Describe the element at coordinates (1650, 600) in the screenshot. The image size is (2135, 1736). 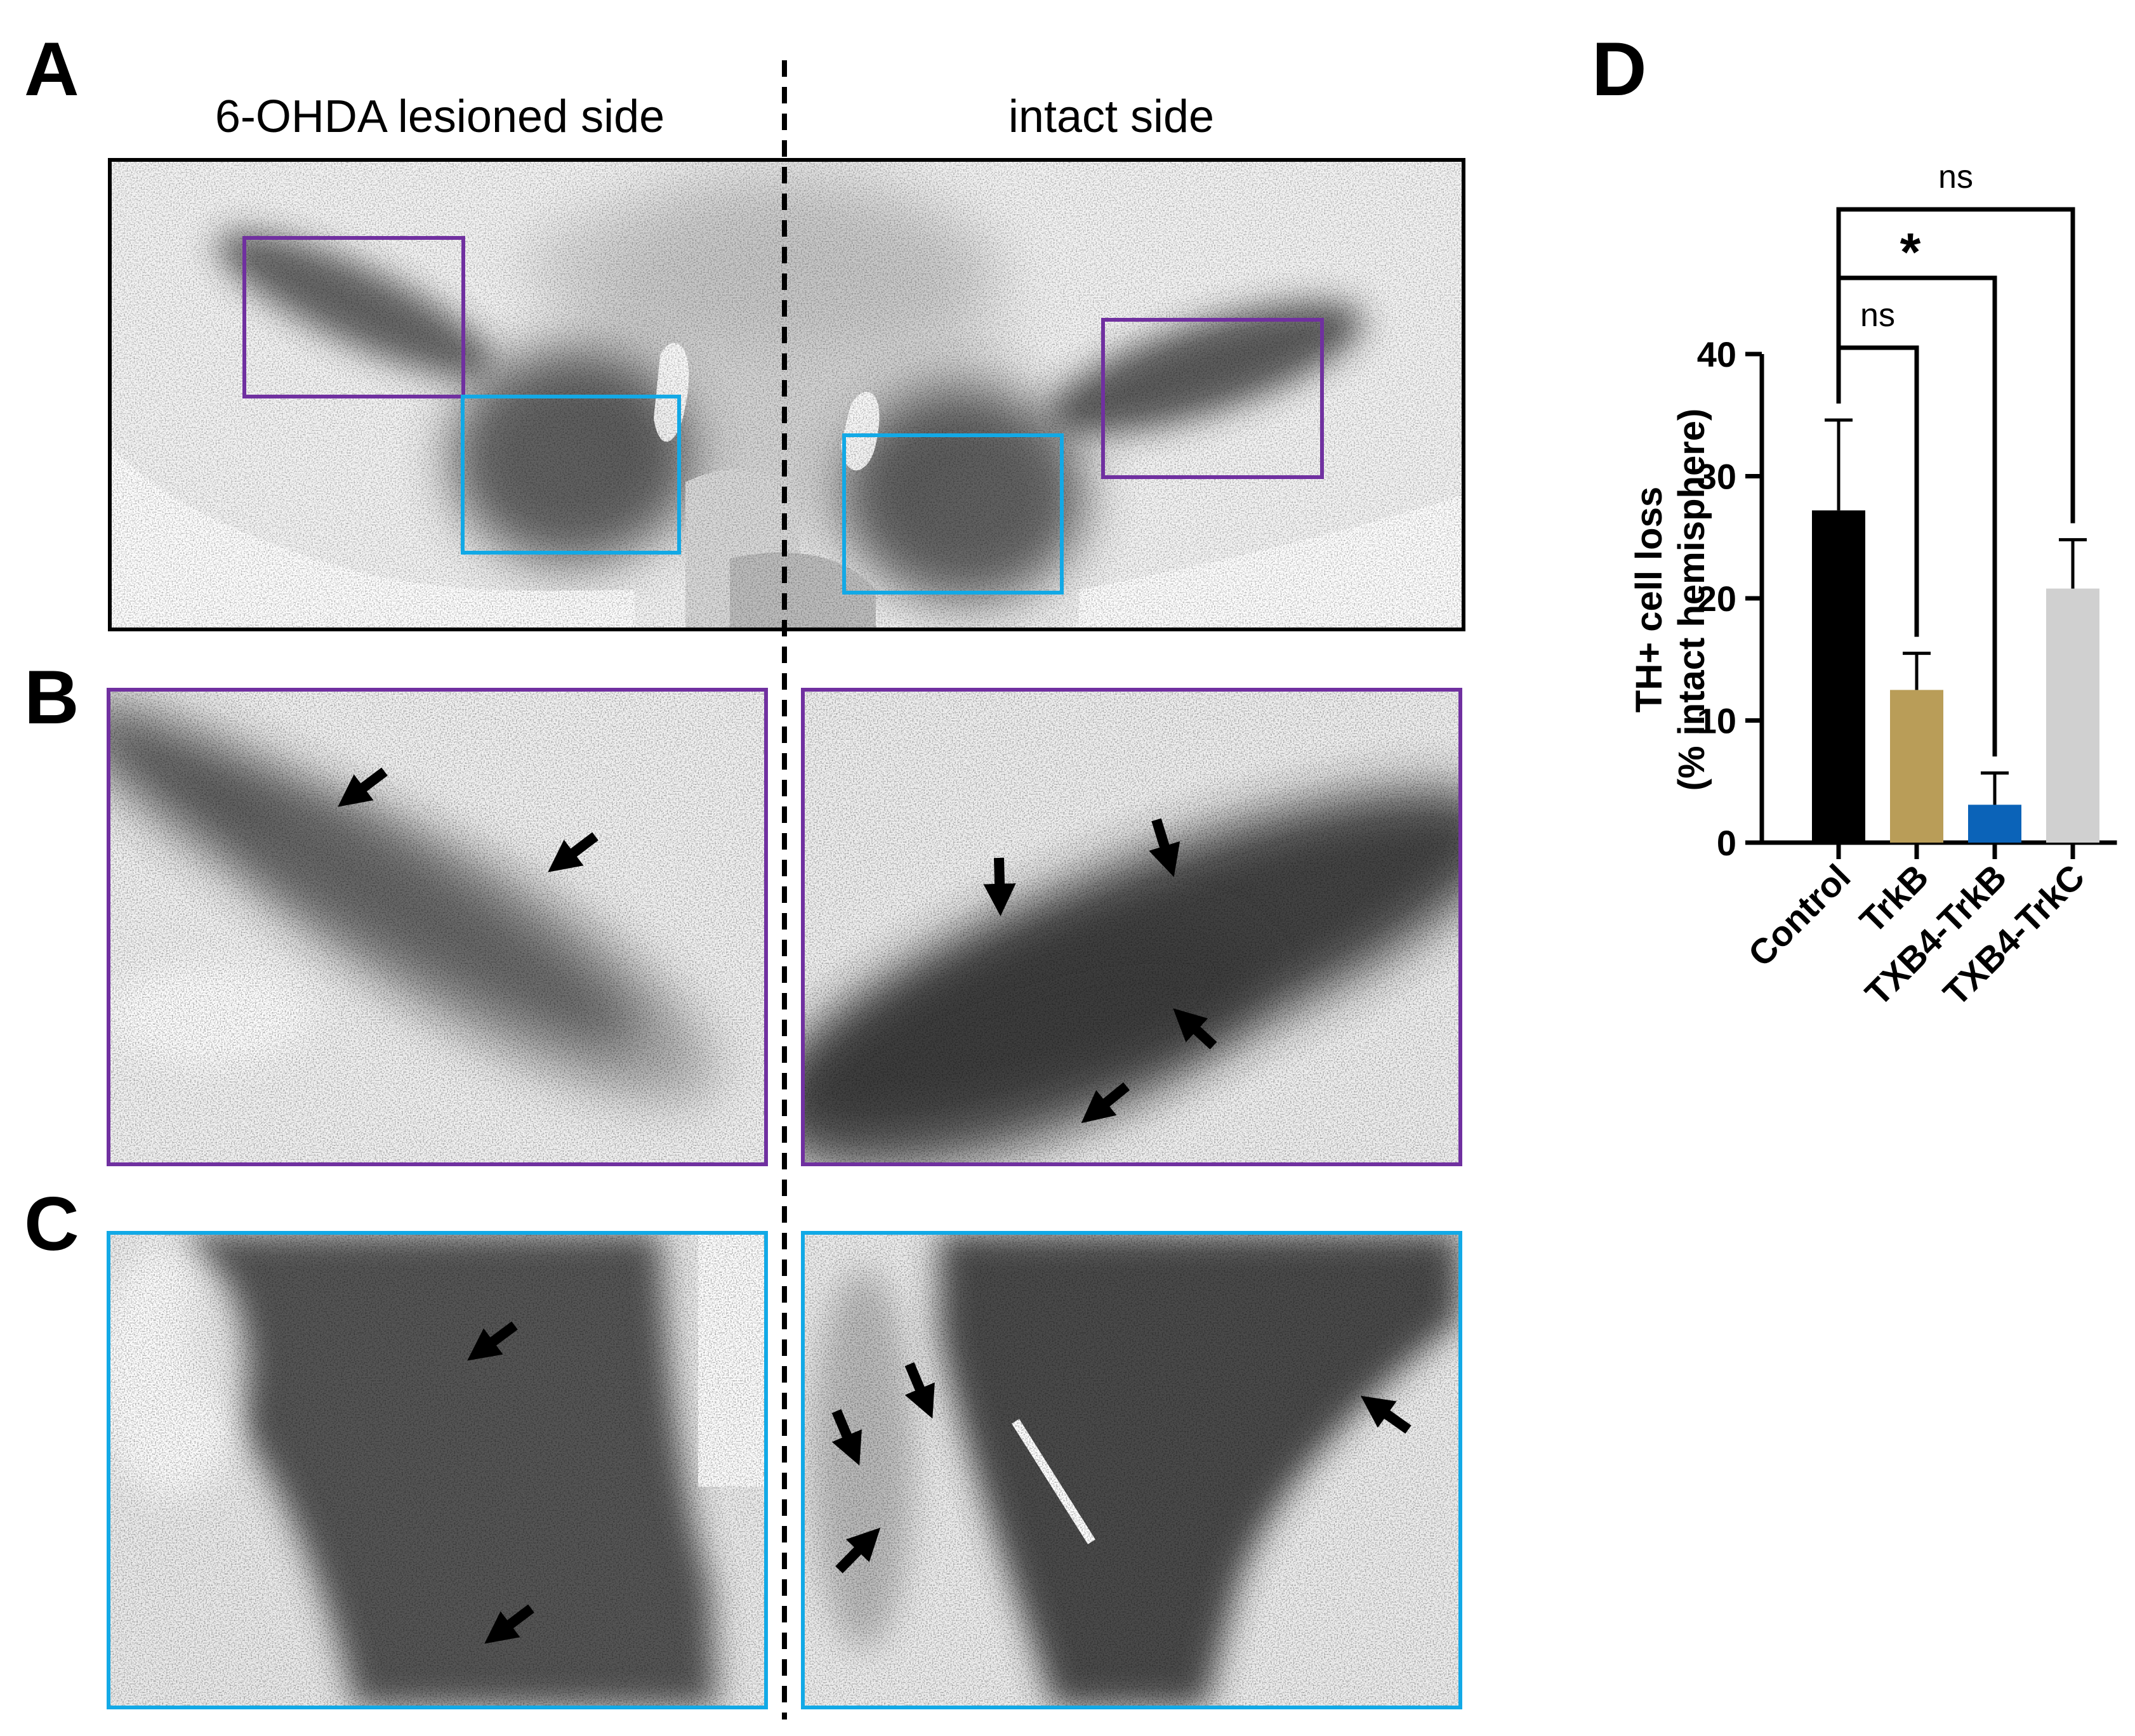
I see `y-axis-title-line1: TH+ cell loss` at that location.